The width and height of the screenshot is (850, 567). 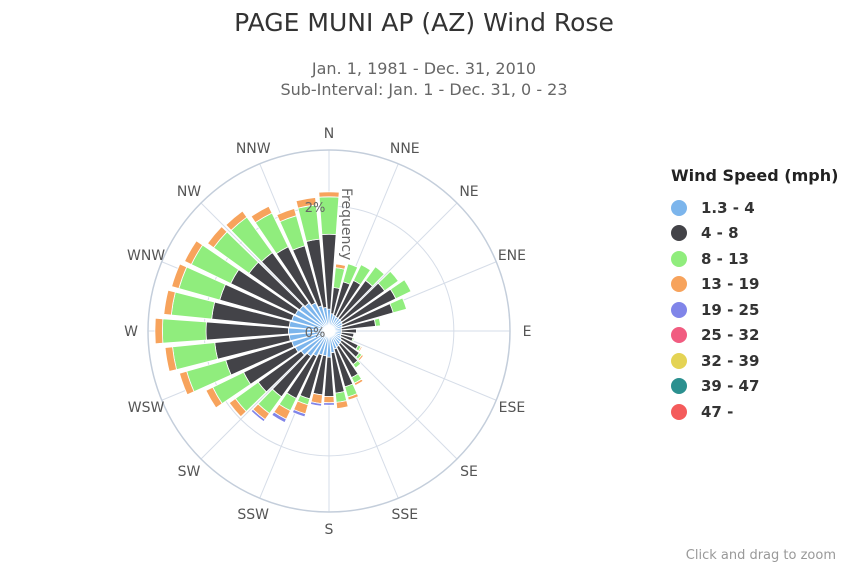 I want to click on compass-label-wnw: WNW, so click(x=146, y=256).